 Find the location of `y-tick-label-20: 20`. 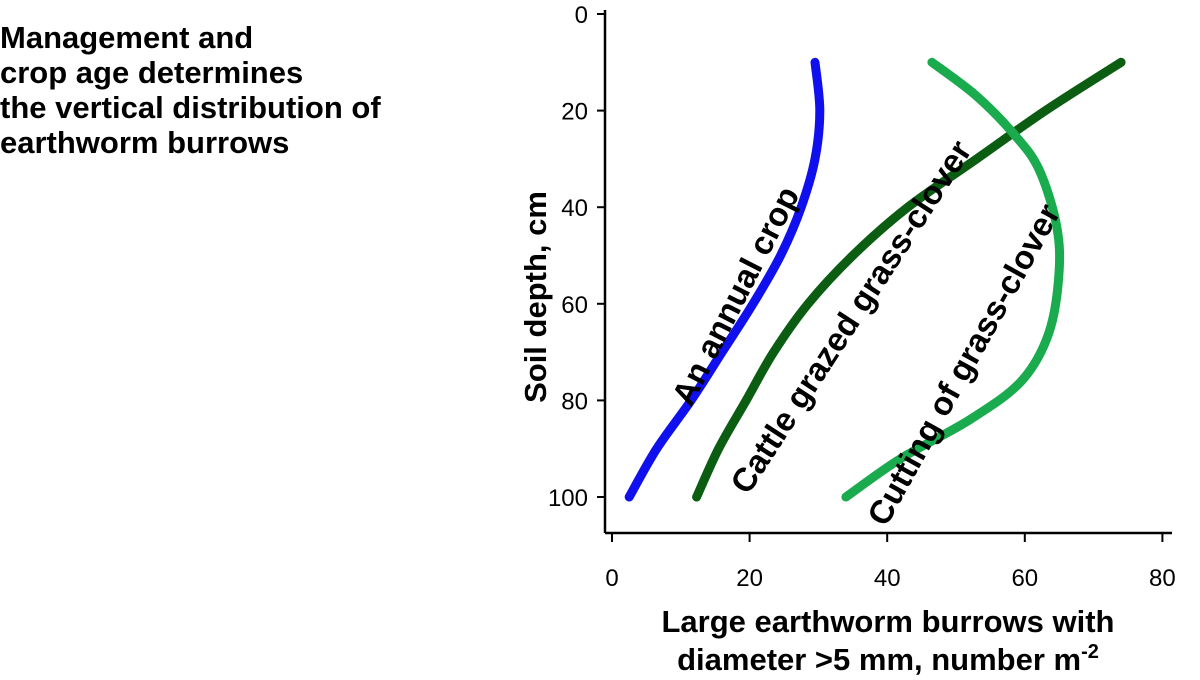

y-tick-label-20: 20 is located at coordinates (574, 112).